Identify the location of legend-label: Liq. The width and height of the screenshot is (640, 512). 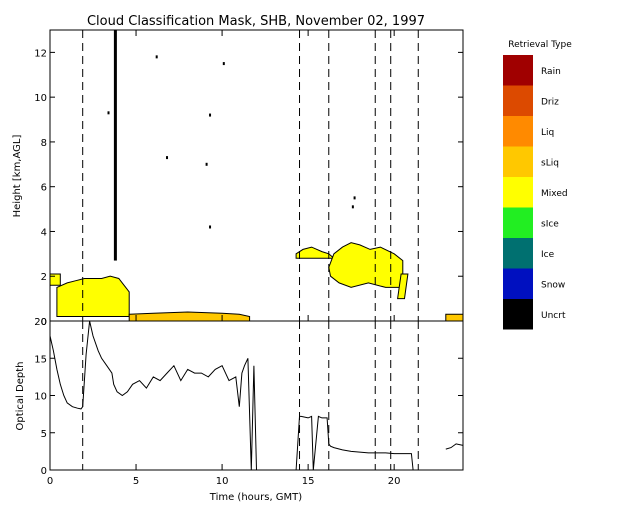
(547, 133).